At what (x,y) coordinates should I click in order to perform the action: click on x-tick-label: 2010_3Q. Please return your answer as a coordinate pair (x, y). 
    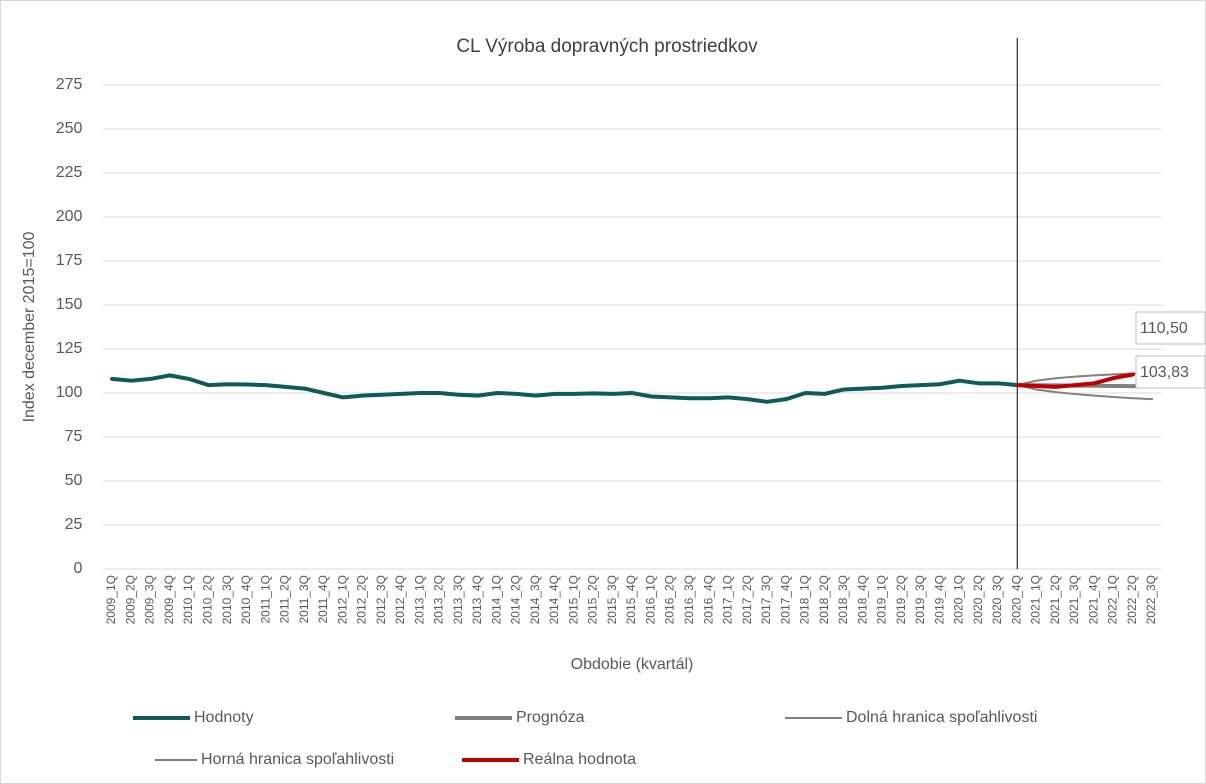
    Looking at the image, I should click on (227, 599).